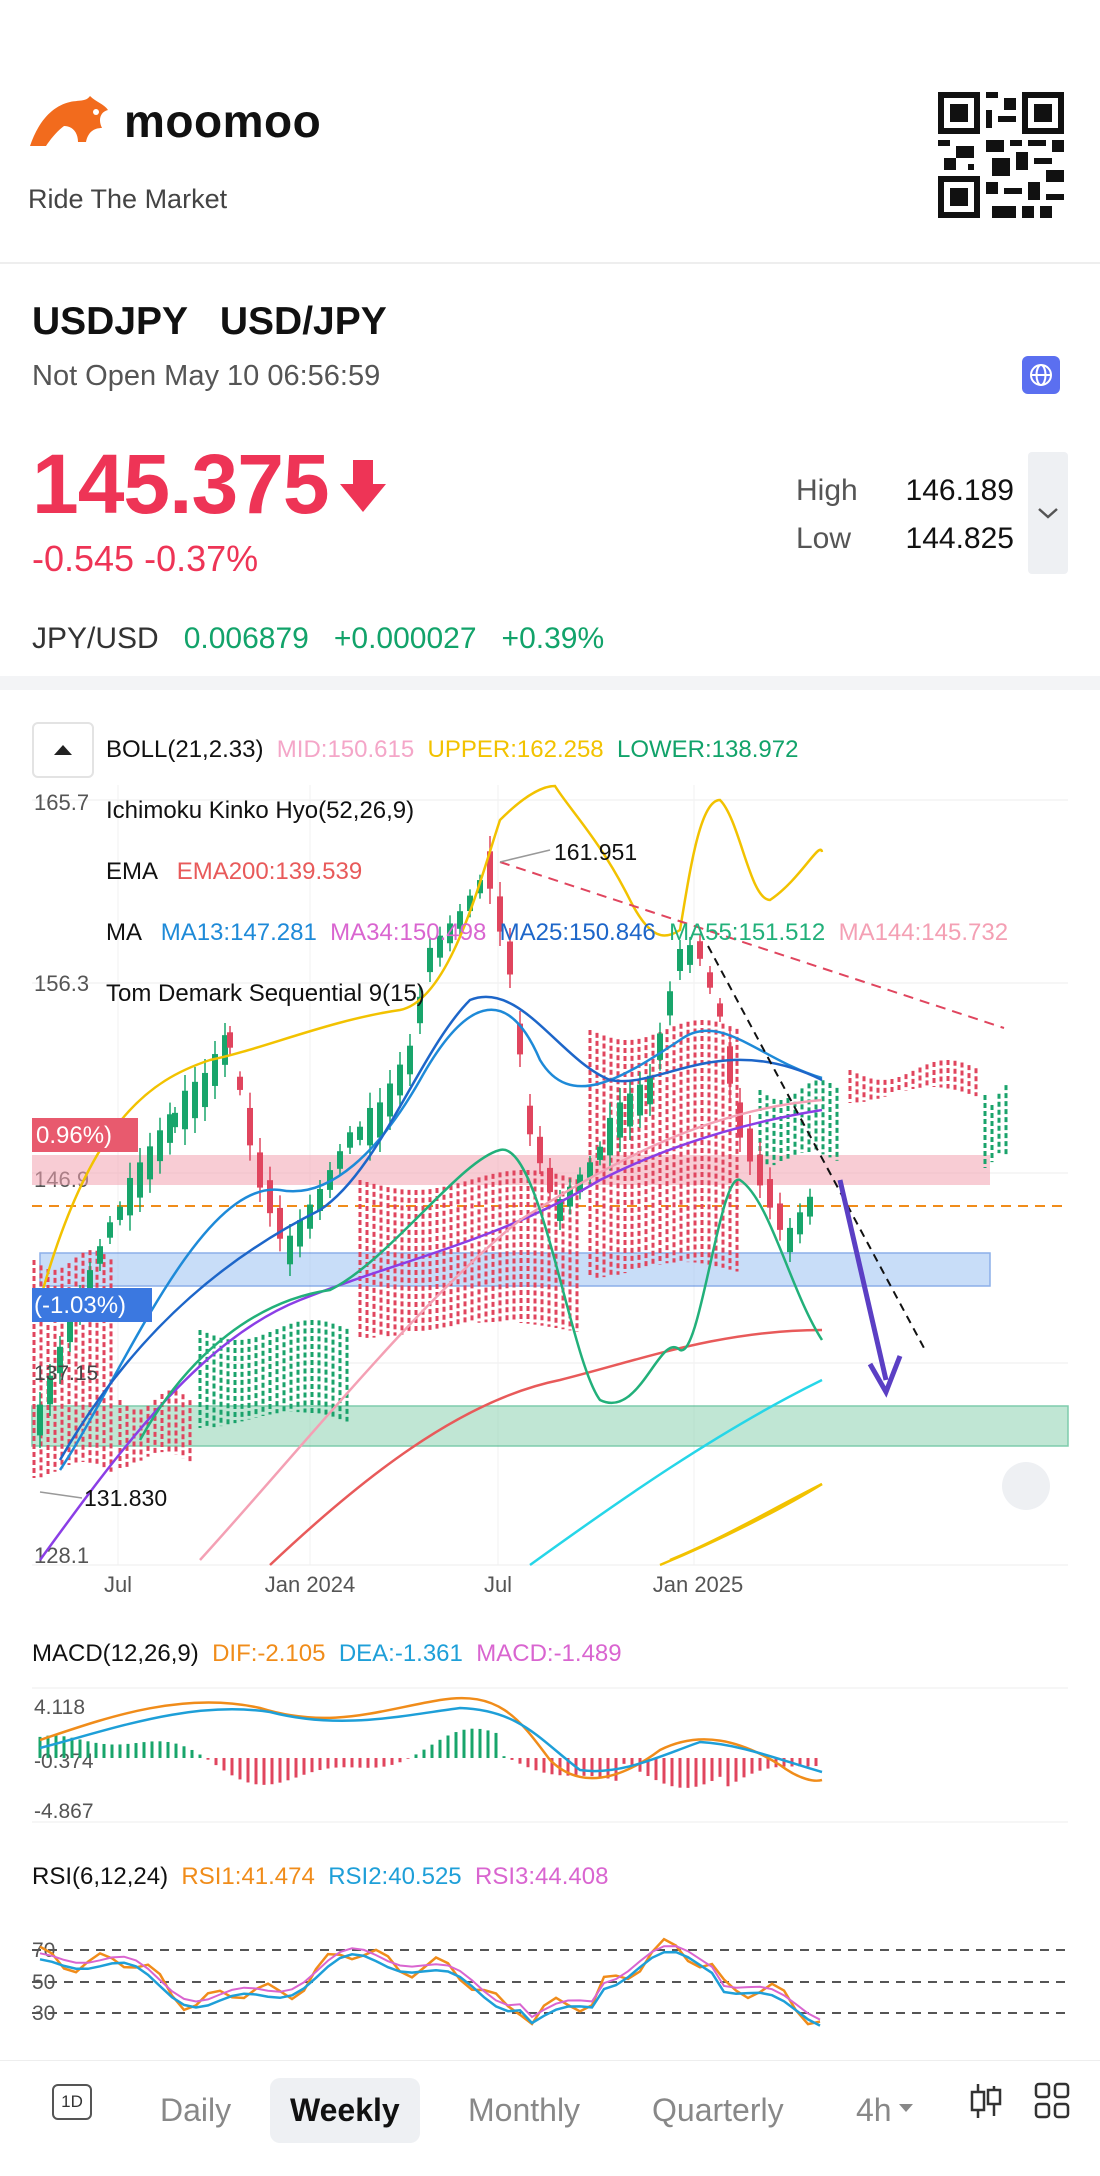  I want to click on globe-icon, so click(1041, 375).